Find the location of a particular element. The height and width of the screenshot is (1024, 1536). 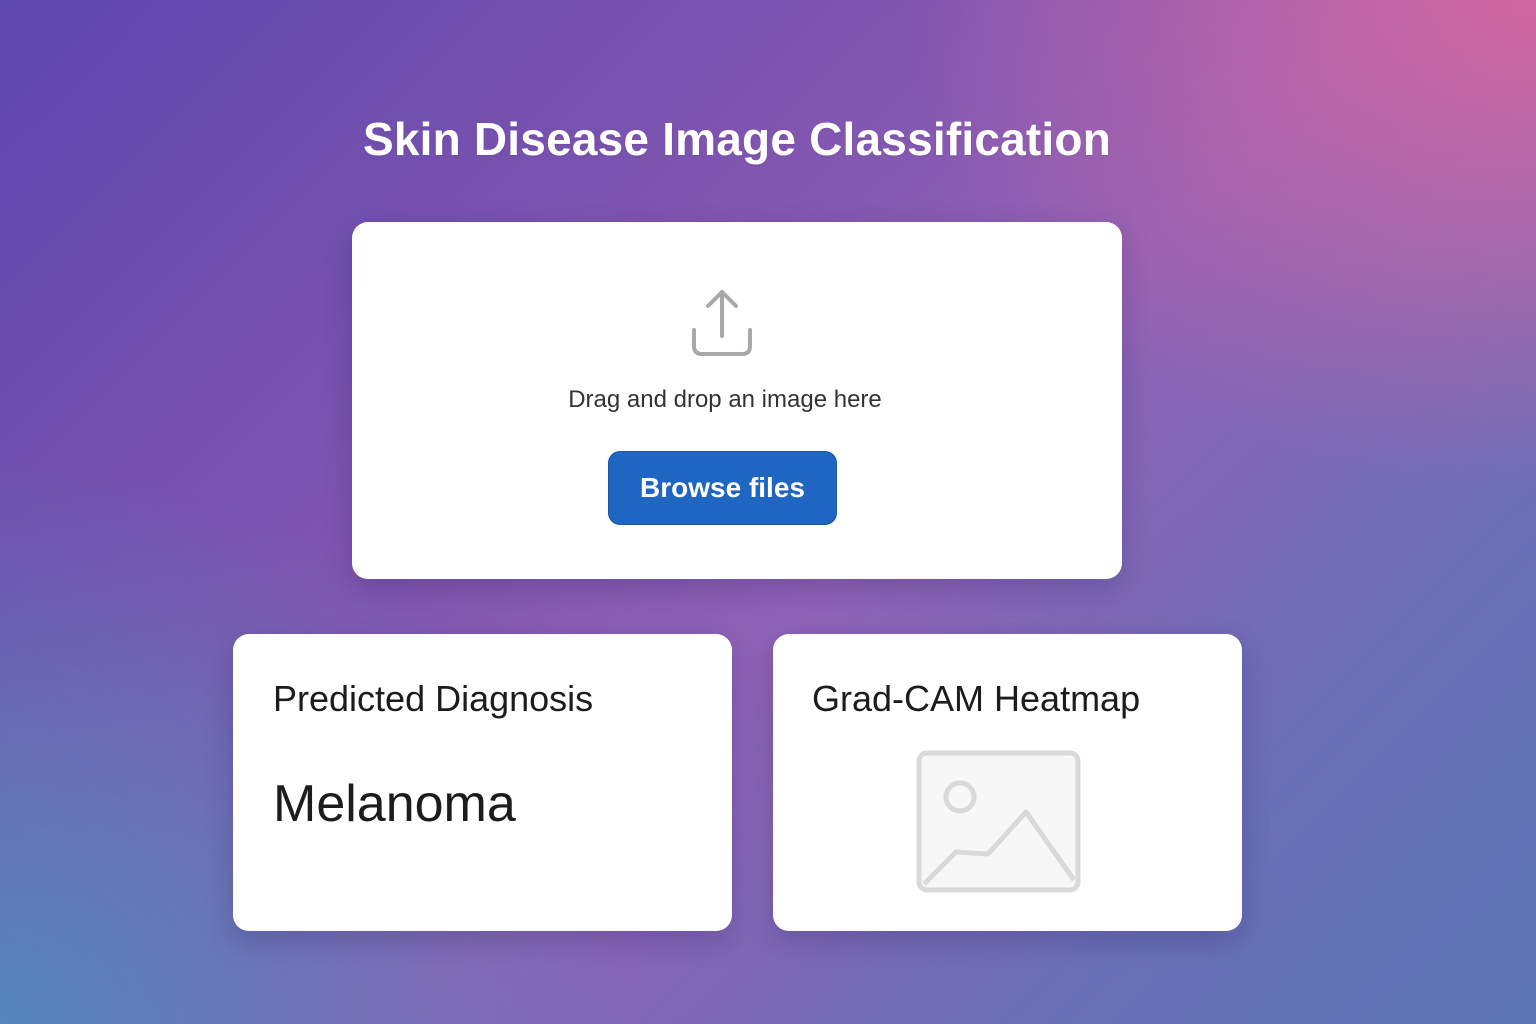

browse-files-button: Browse files is located at coordinates (722, 488).